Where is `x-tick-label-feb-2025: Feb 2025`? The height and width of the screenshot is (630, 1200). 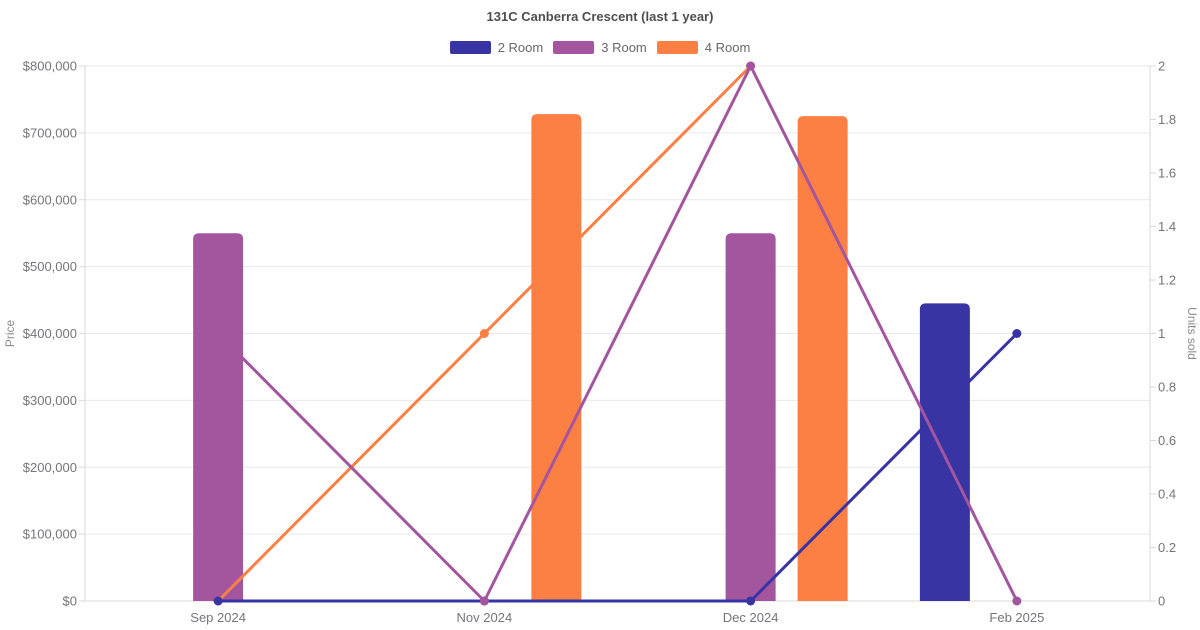
x-tick-label-feb-2025: Feb 2025 is located at coordinates (1016, 617).